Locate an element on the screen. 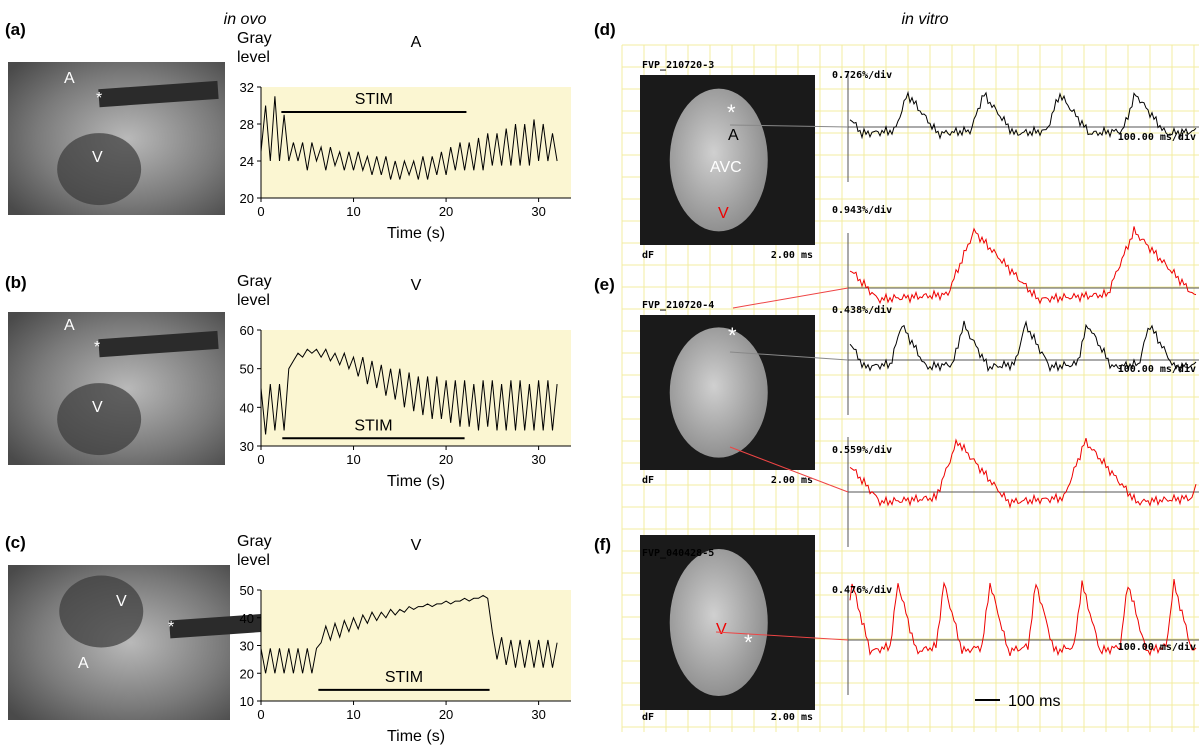 The width and height of the screenshot is (1199, 746). panel-label: (a) is located at coordinates (15, 29).